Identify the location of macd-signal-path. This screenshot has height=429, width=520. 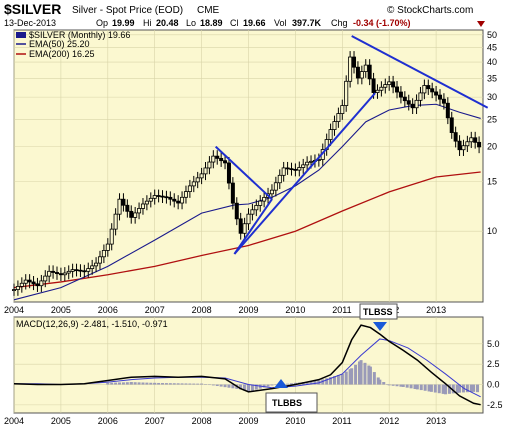
(247, 368).